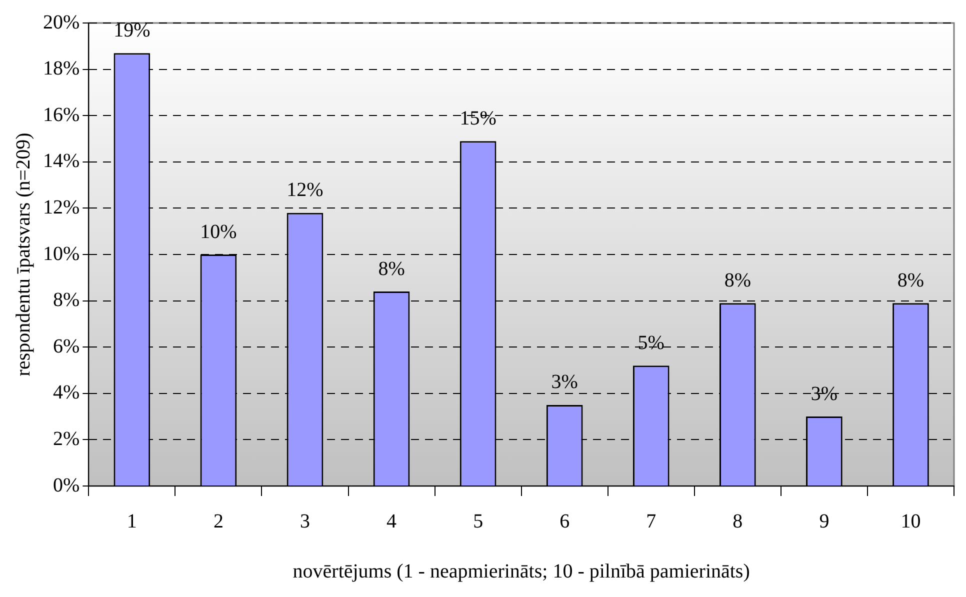  Describe the element at coordinates (23, 254) in the screenshot. I see `y-axis-title: respondentu īpatsvars (n=209)` at that location.